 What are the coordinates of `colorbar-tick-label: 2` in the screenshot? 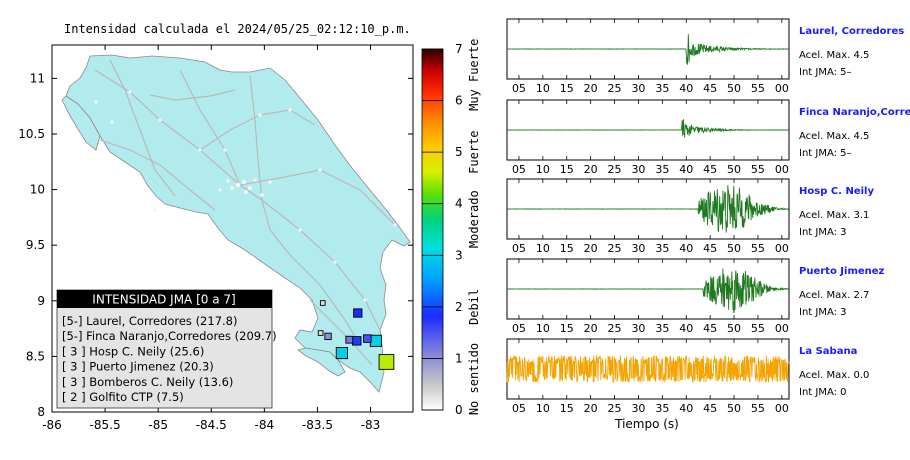 It's located at (459, 307).